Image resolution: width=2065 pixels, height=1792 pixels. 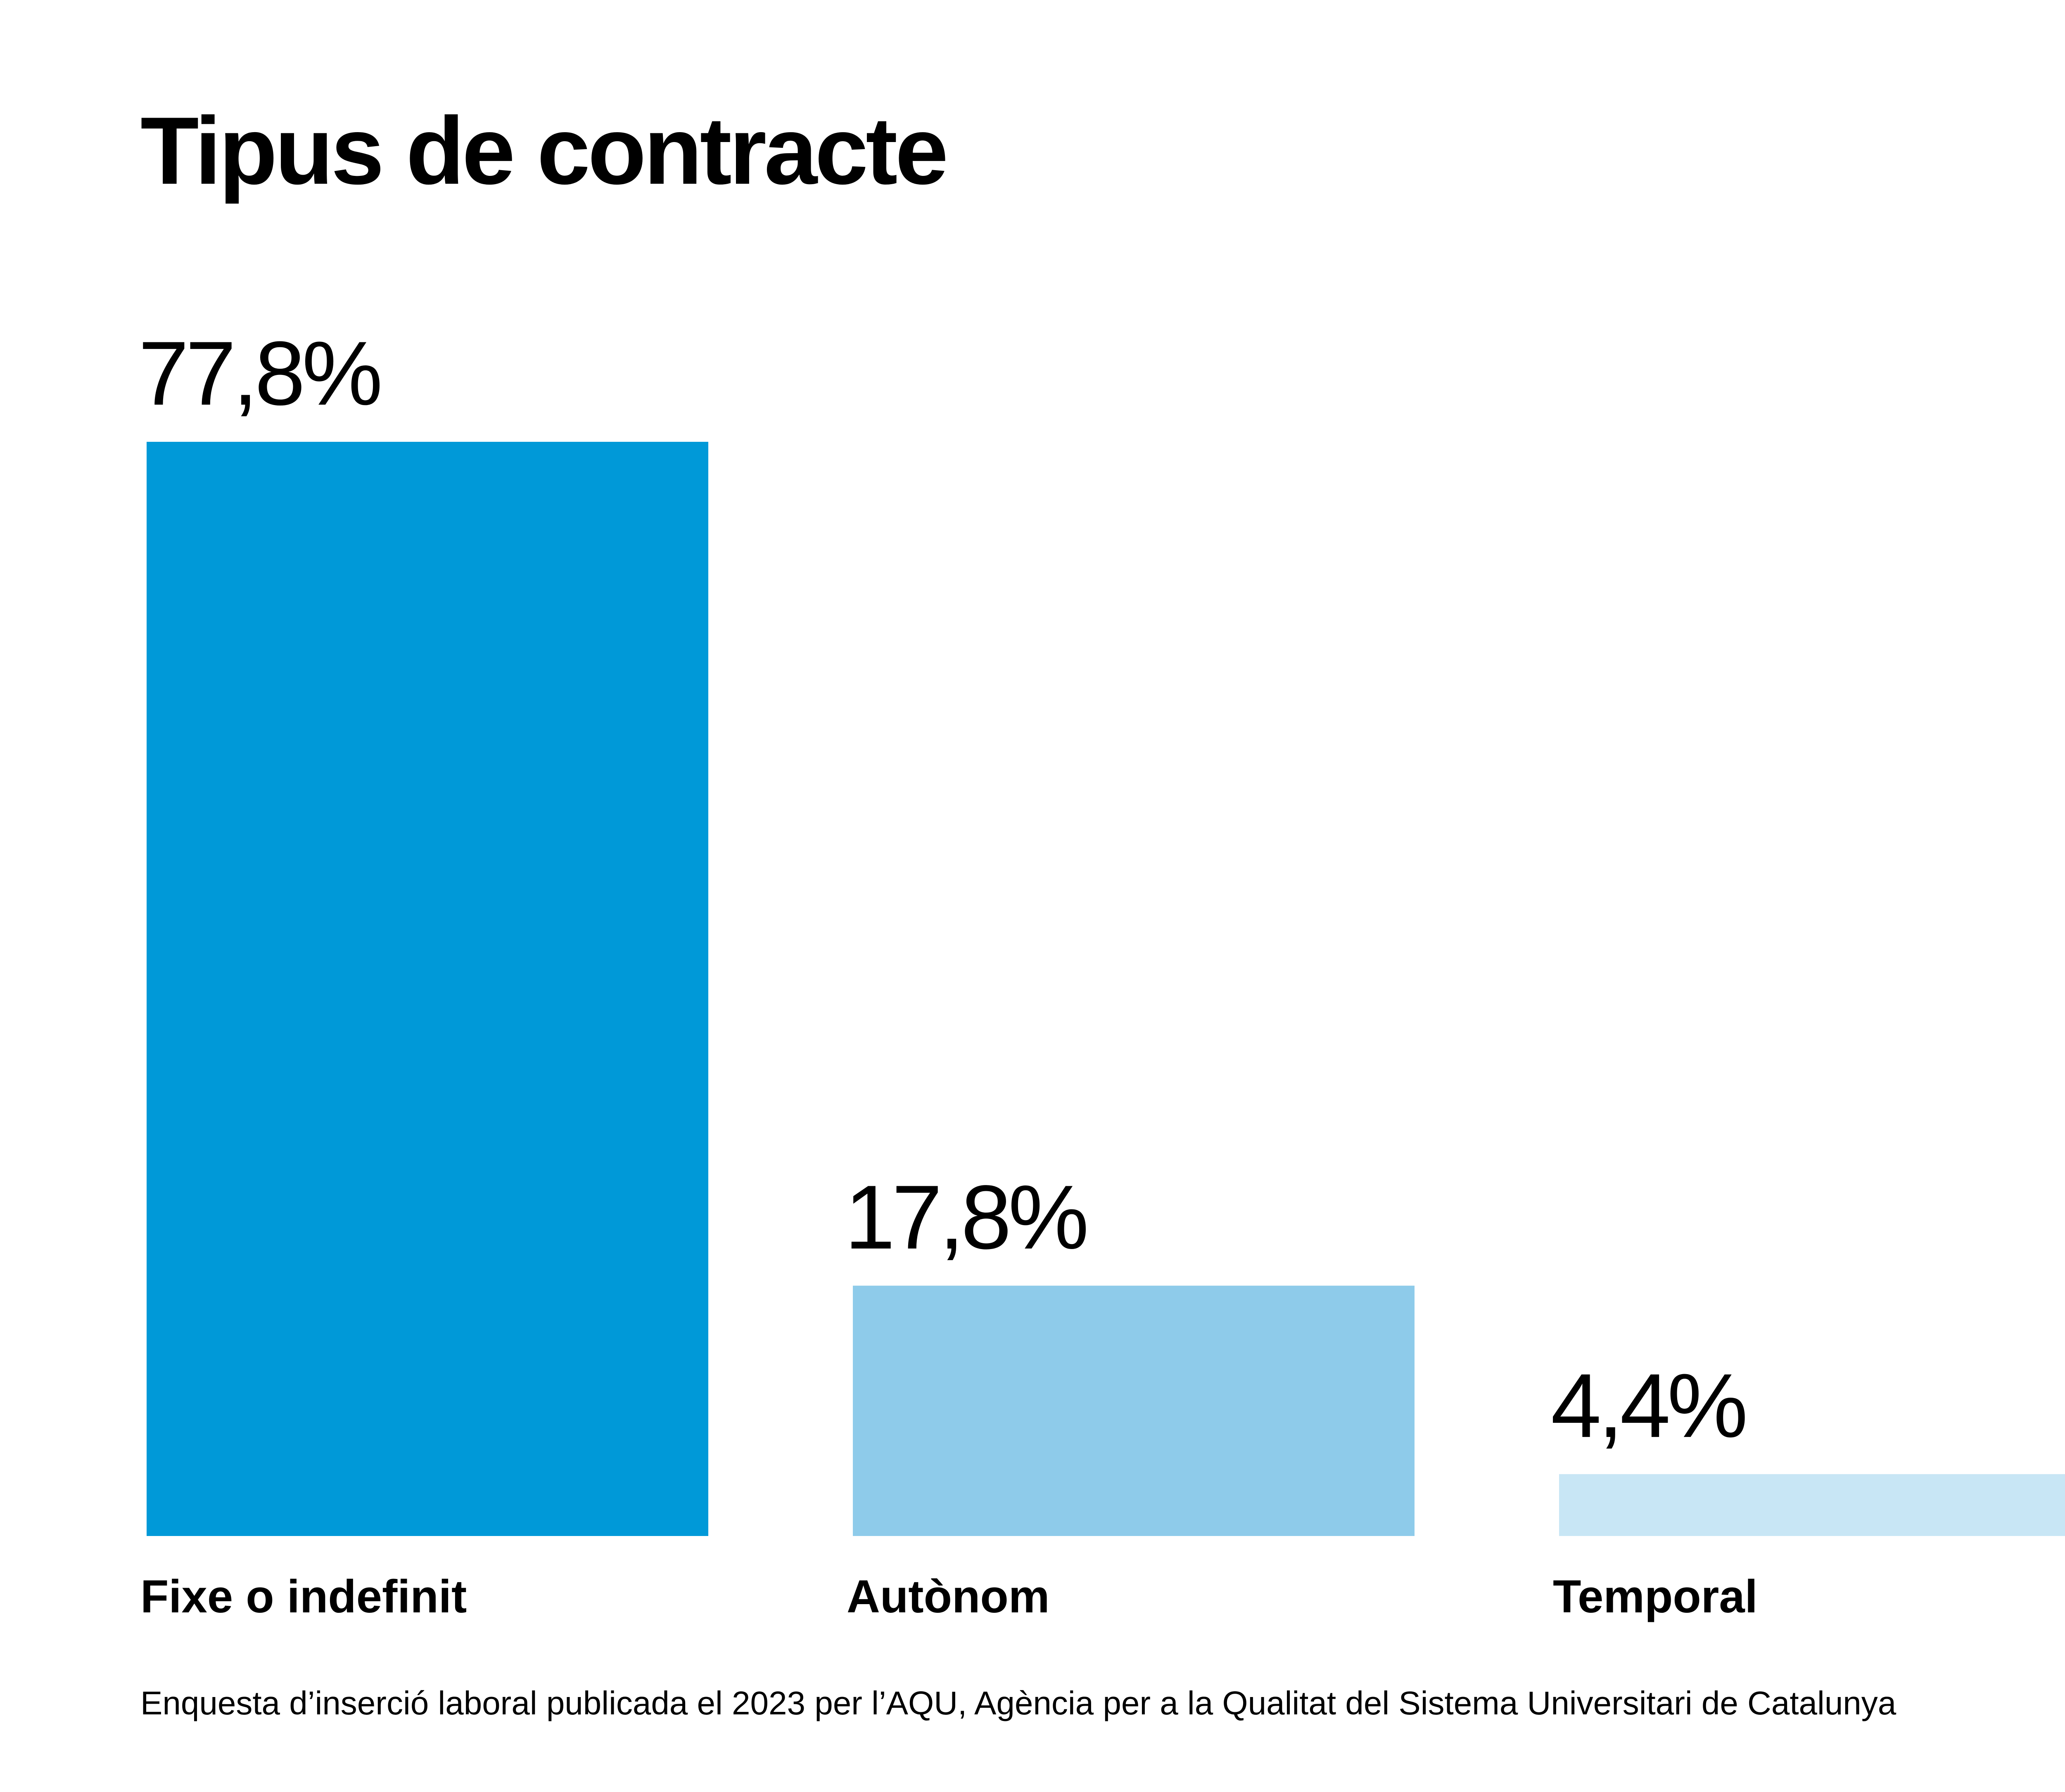 What do you see at coordinates (259, 373) in the screenshot?
I see `value-label-0: 77,8%` at bounding box center [259, 373].